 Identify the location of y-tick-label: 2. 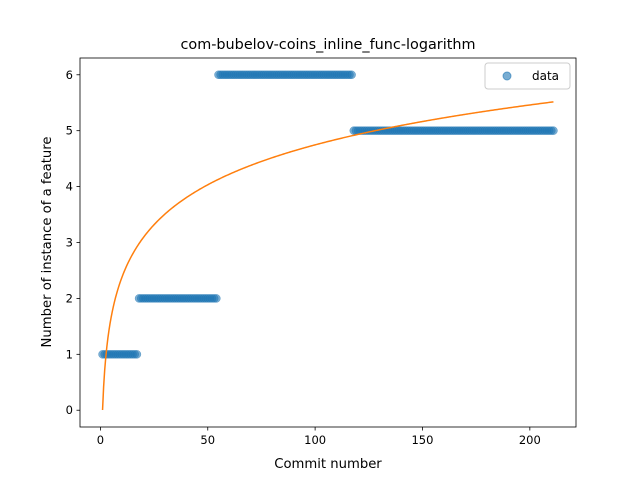
(69, 298).